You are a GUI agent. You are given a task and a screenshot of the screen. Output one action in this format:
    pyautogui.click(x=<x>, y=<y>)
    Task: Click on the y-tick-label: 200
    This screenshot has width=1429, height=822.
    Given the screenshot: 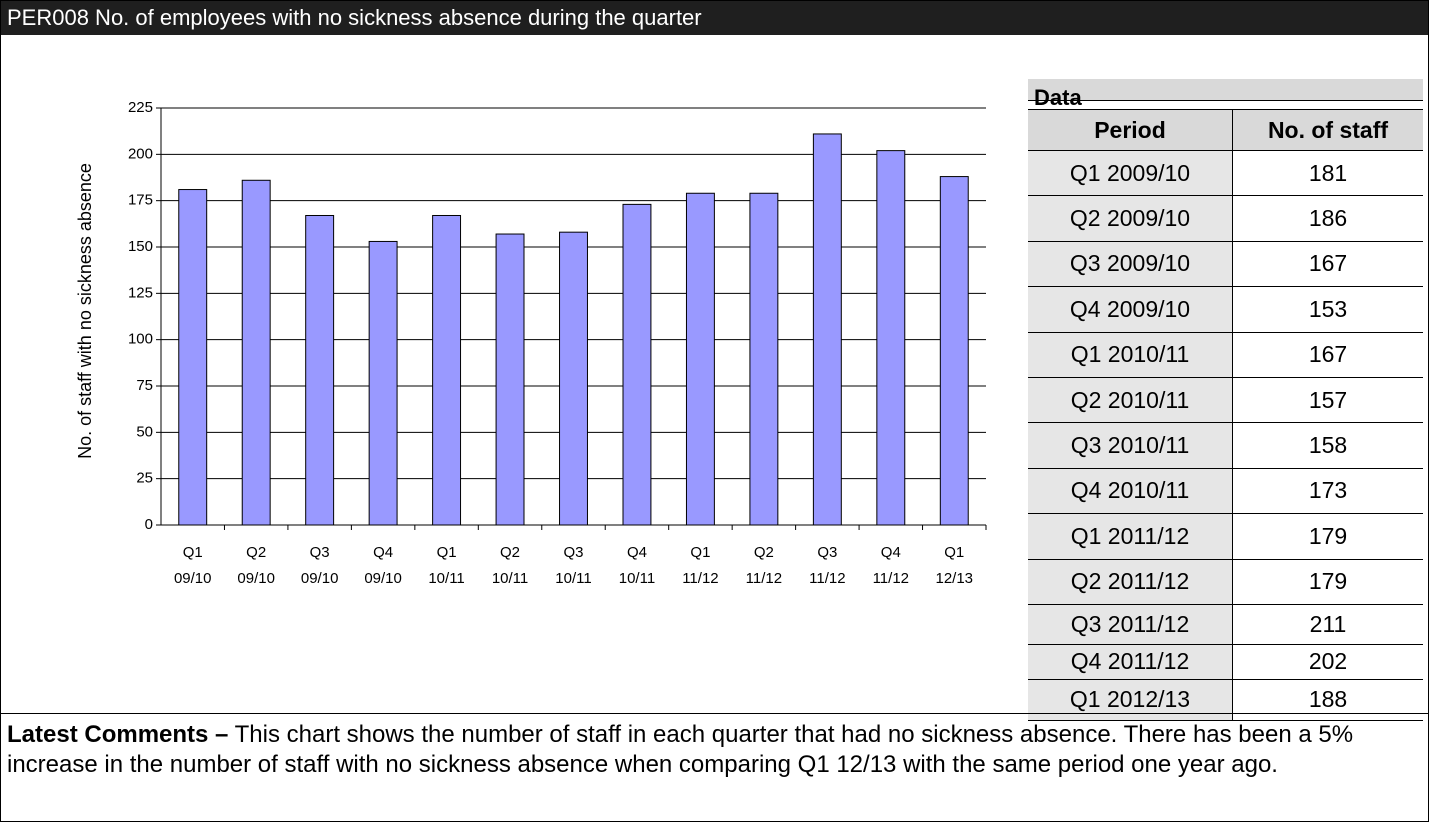 What is the action you would take?
    pyautogui.click(x=140, y=153)
    